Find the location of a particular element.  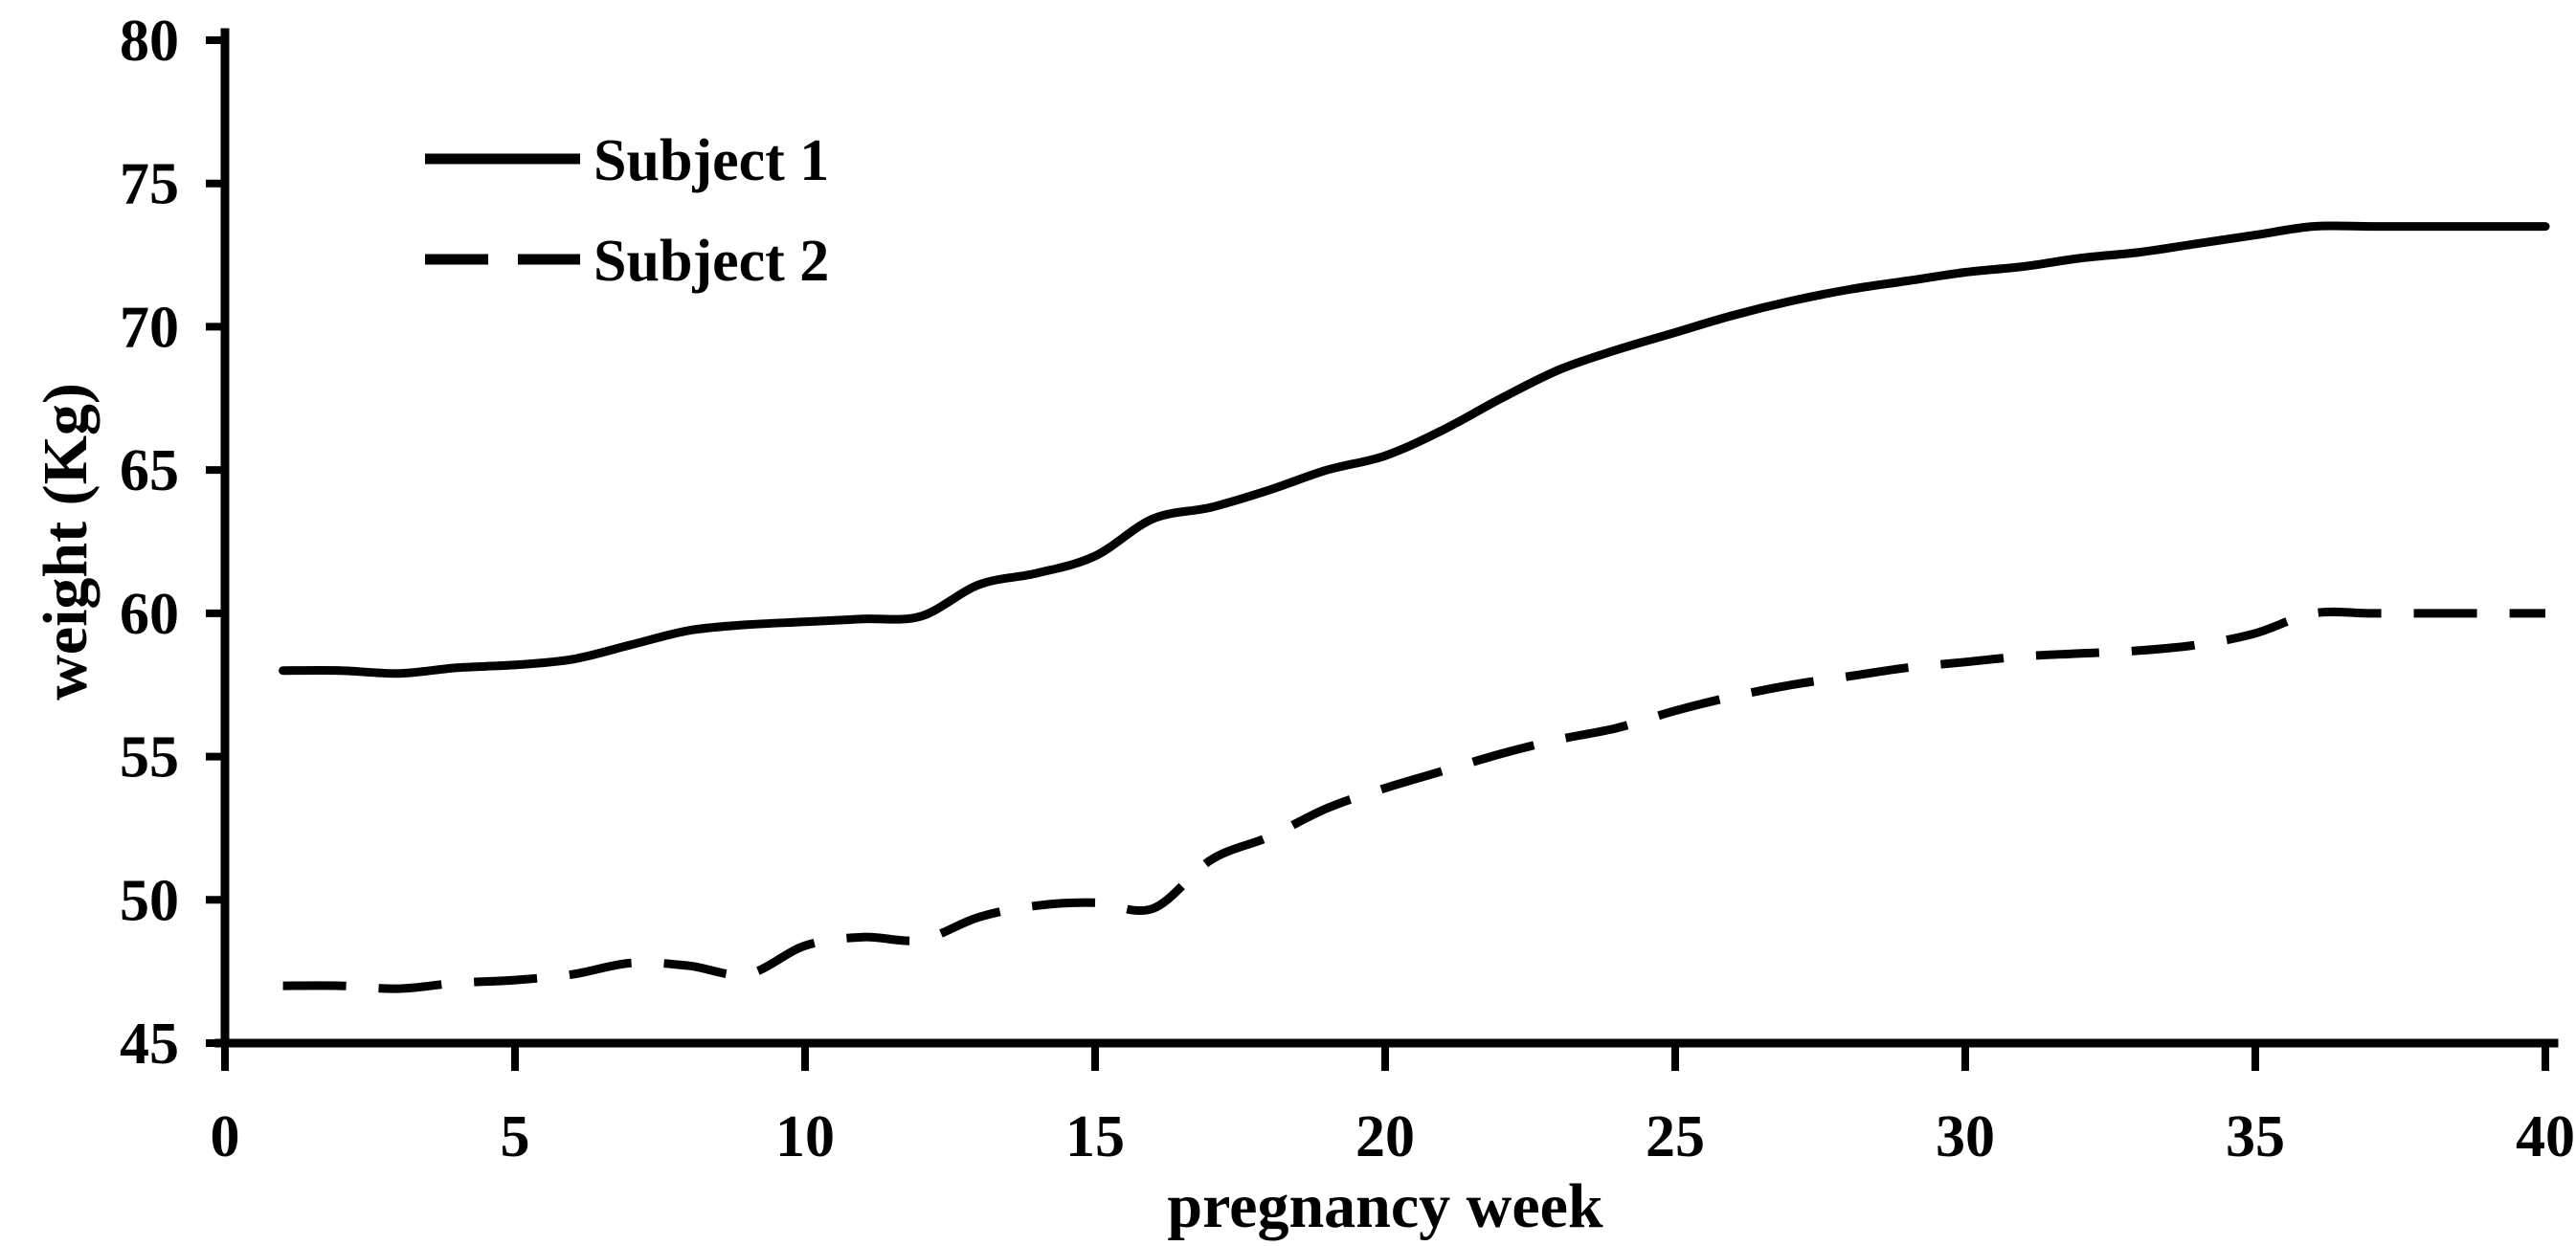

legend-label-subject-1: Subject 1 is located at coordinates (712, 161).